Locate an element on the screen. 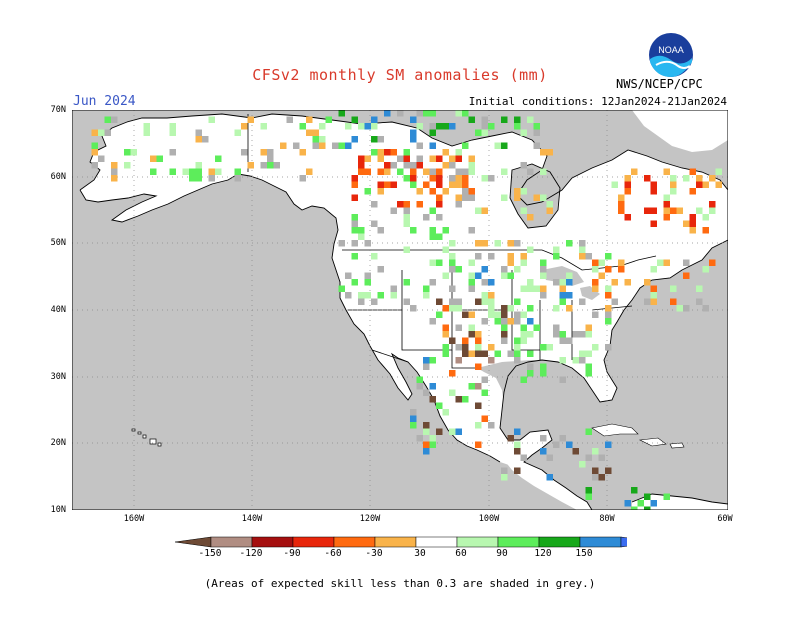 This screenshot has width=800, height=618. initial-conditions: Initial conditions: 12Jan2024-21Jan2024 is located at coordinates (597, 101).